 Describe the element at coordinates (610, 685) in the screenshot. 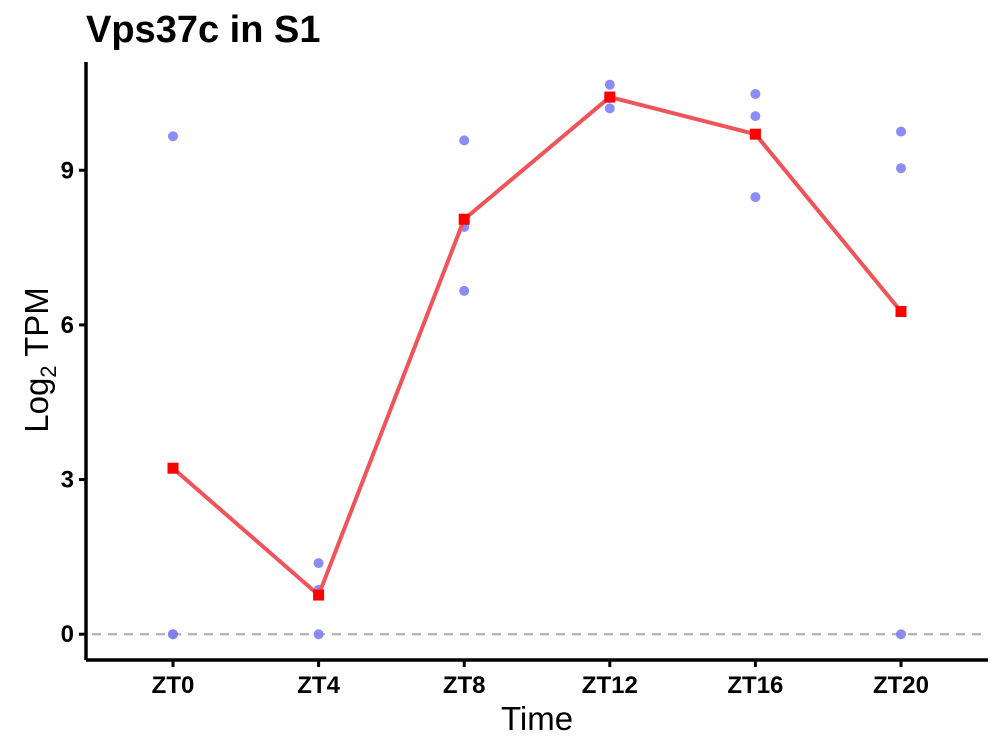

I see `x-tick-label: ZT12` at that location.